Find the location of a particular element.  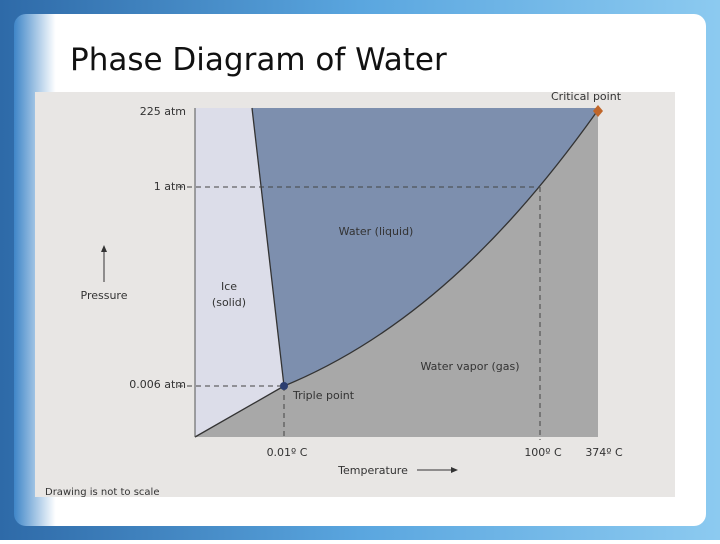

pressure-label: 1 atm is located at coordinates (170, 186).